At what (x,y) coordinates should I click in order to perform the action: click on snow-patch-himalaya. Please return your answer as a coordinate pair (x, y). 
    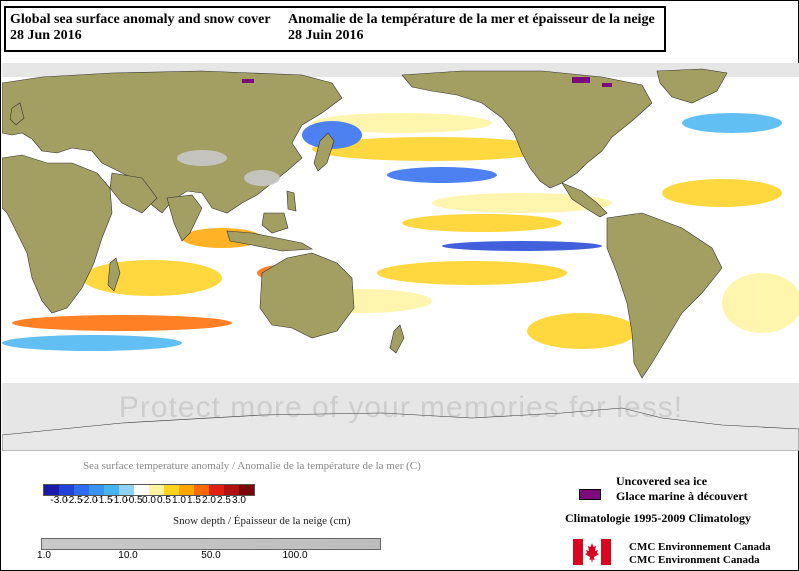
    Looking at the image, I should click on (202, 158).